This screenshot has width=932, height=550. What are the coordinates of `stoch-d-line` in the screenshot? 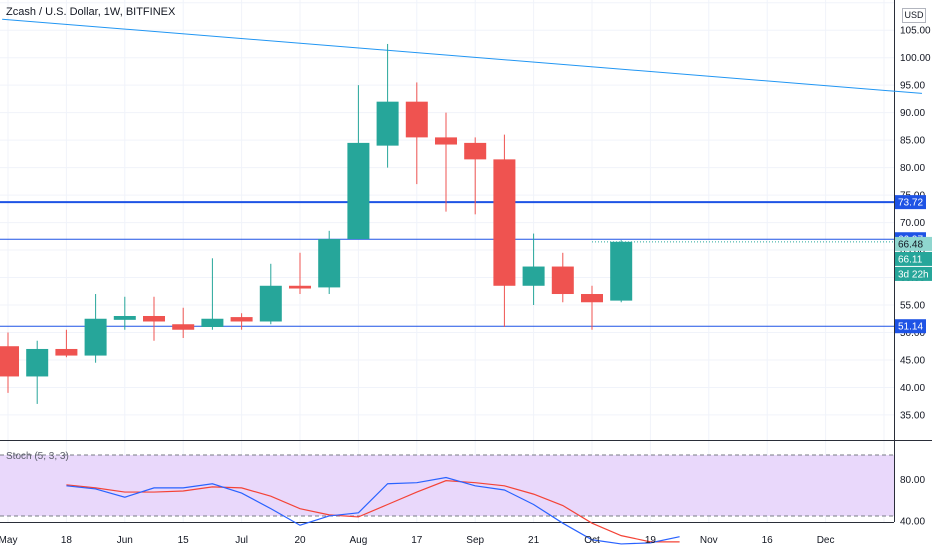 It's located at (373, 511).